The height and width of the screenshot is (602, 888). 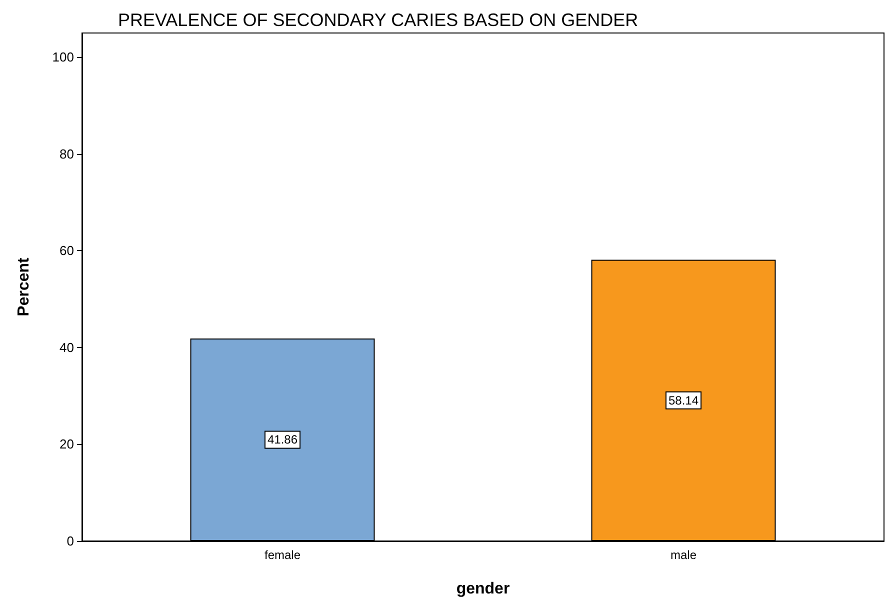 What do you see at coordinates (282, 555) in the screenshot?
I see `x-tick-label: female` at bounding box center [282, 555].